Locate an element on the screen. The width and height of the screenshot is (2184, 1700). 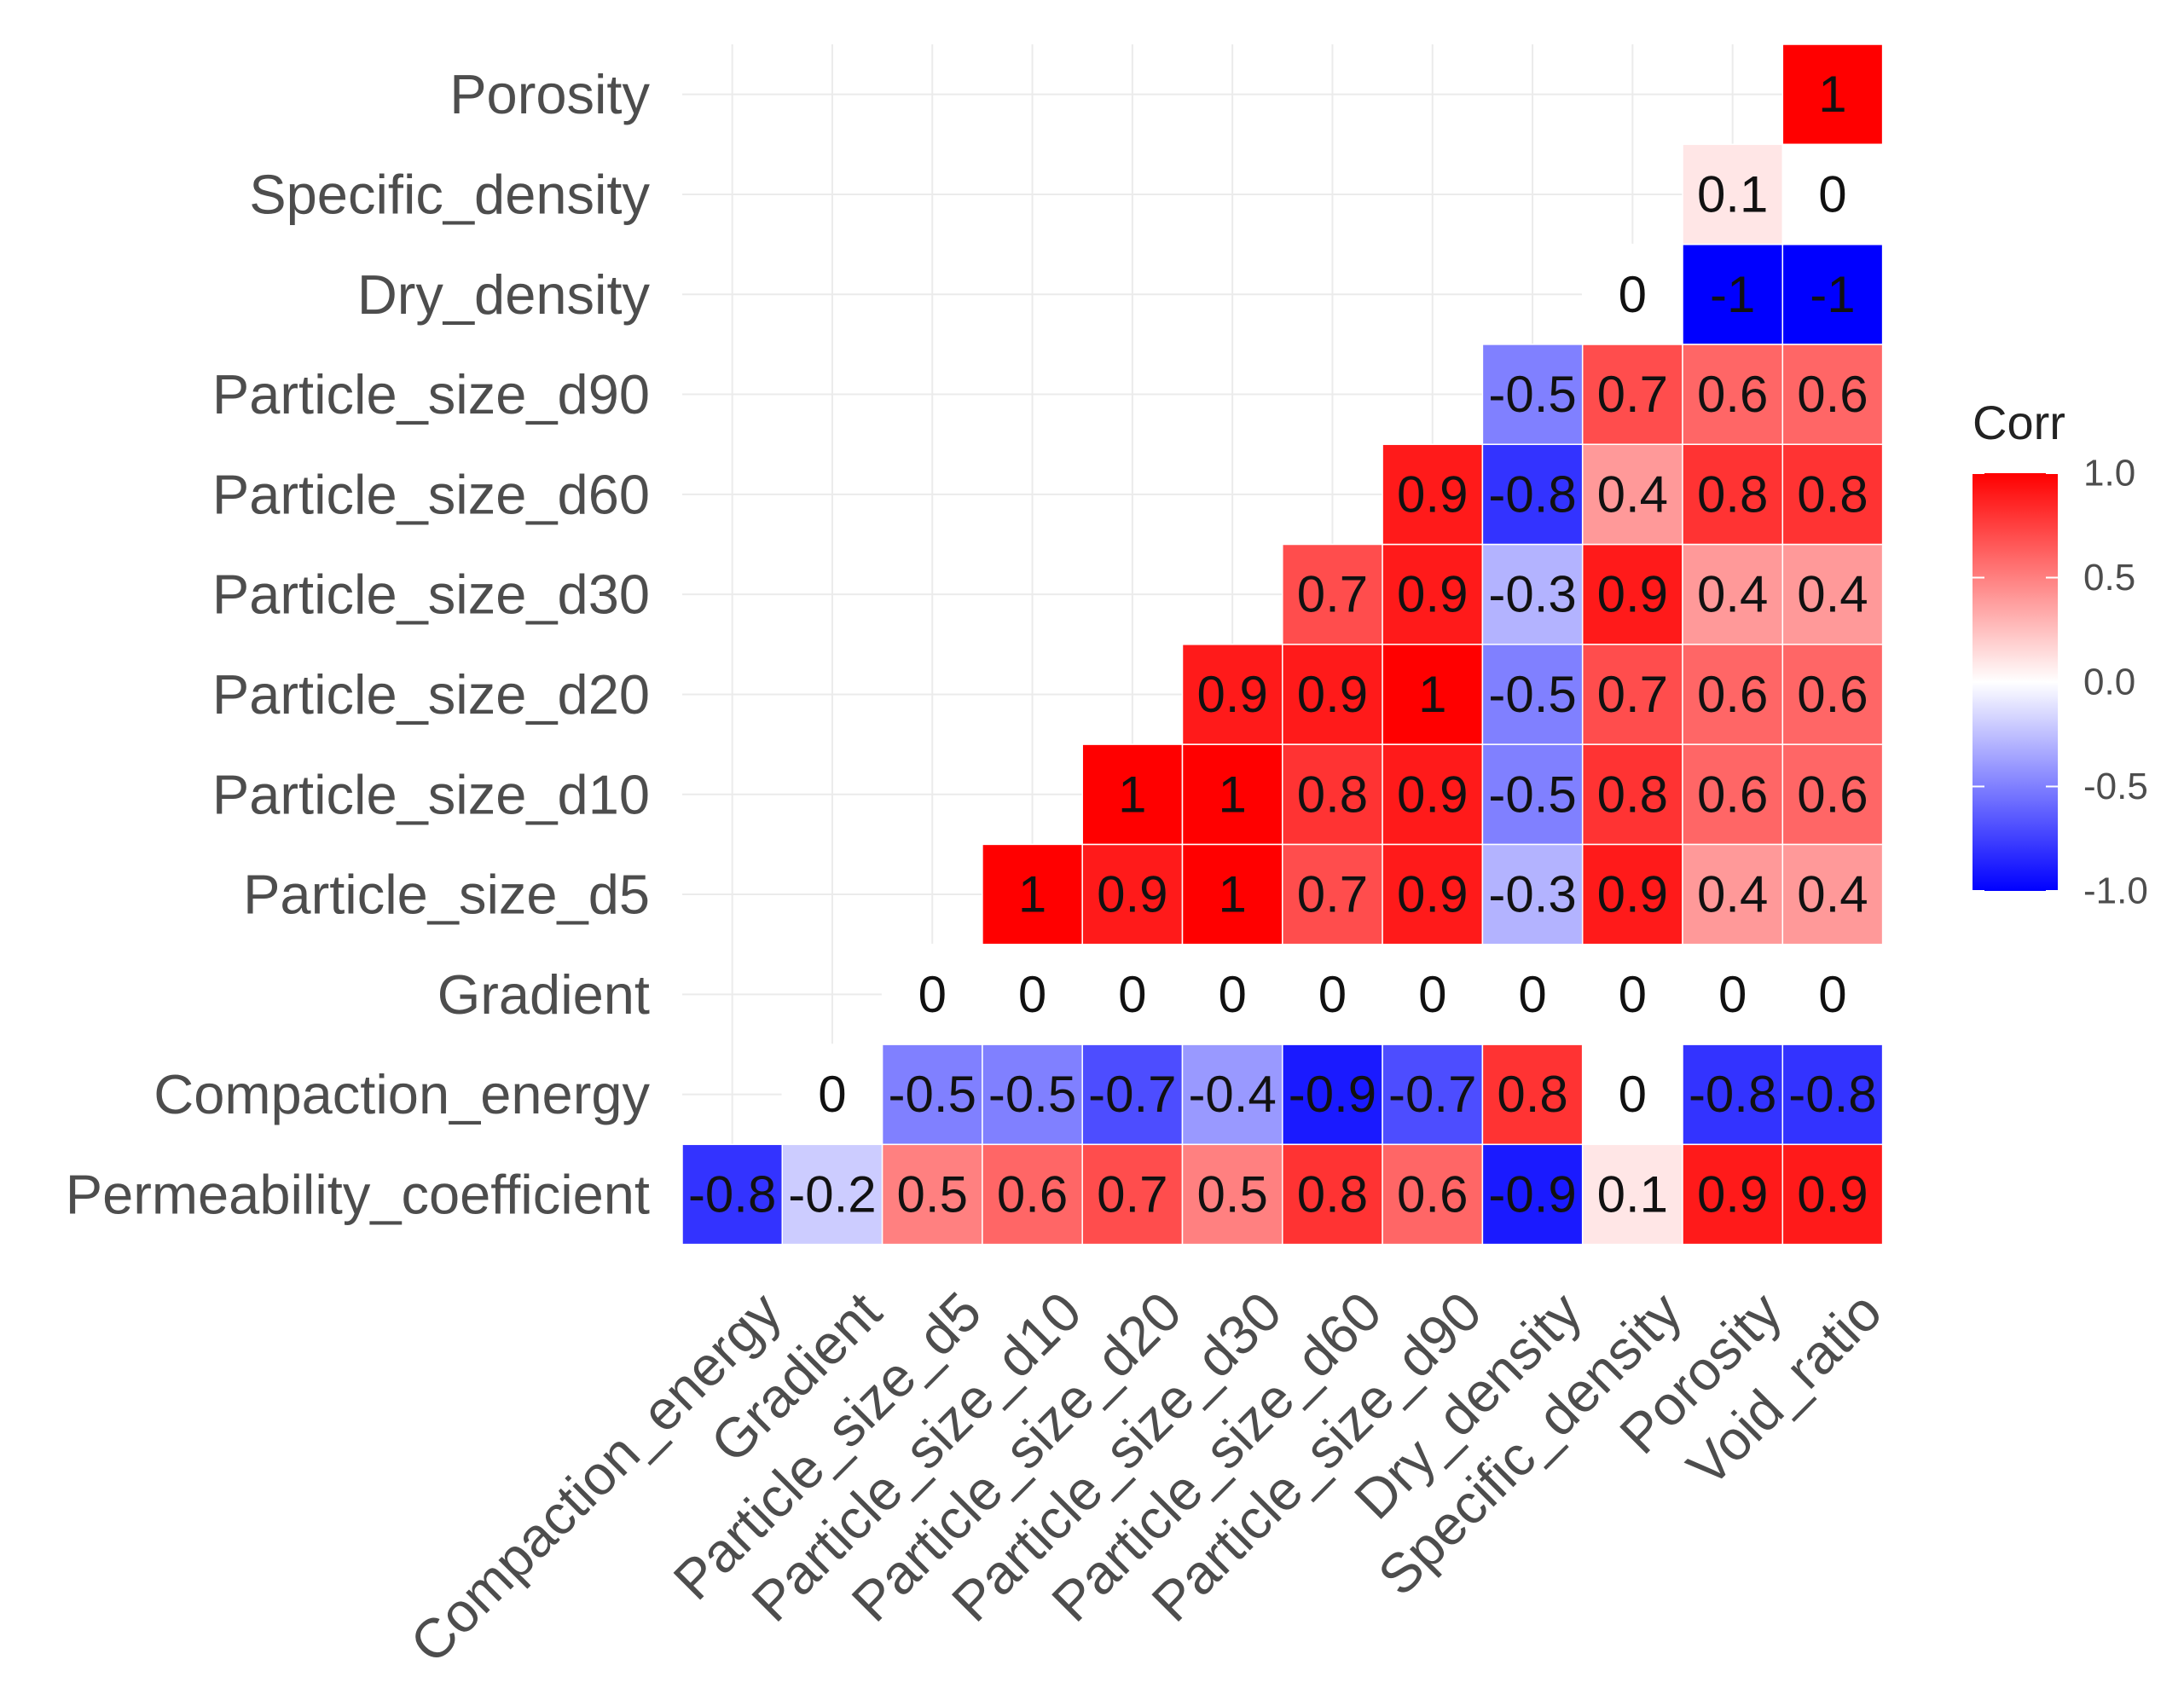
y-tick-label: Porosity is located at coordinates (550, 94).